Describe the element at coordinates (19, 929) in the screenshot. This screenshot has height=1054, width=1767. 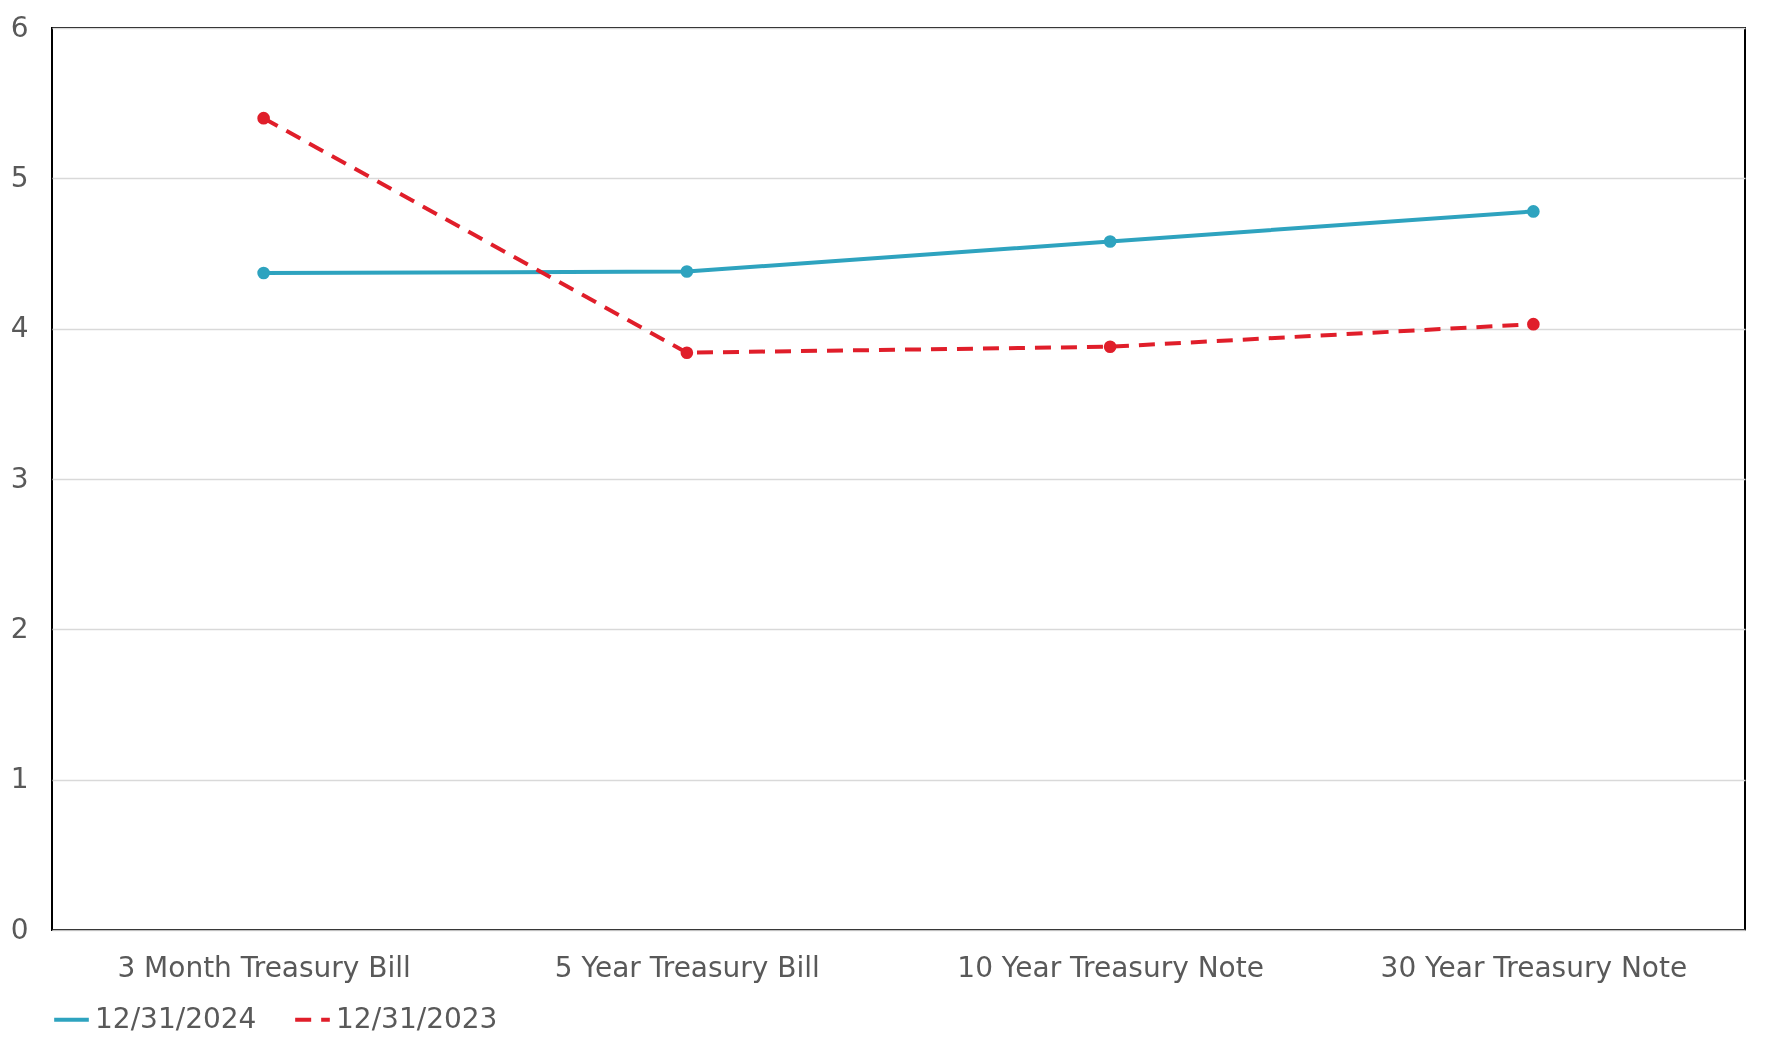
I see `y-tick-label: 0` at that location.